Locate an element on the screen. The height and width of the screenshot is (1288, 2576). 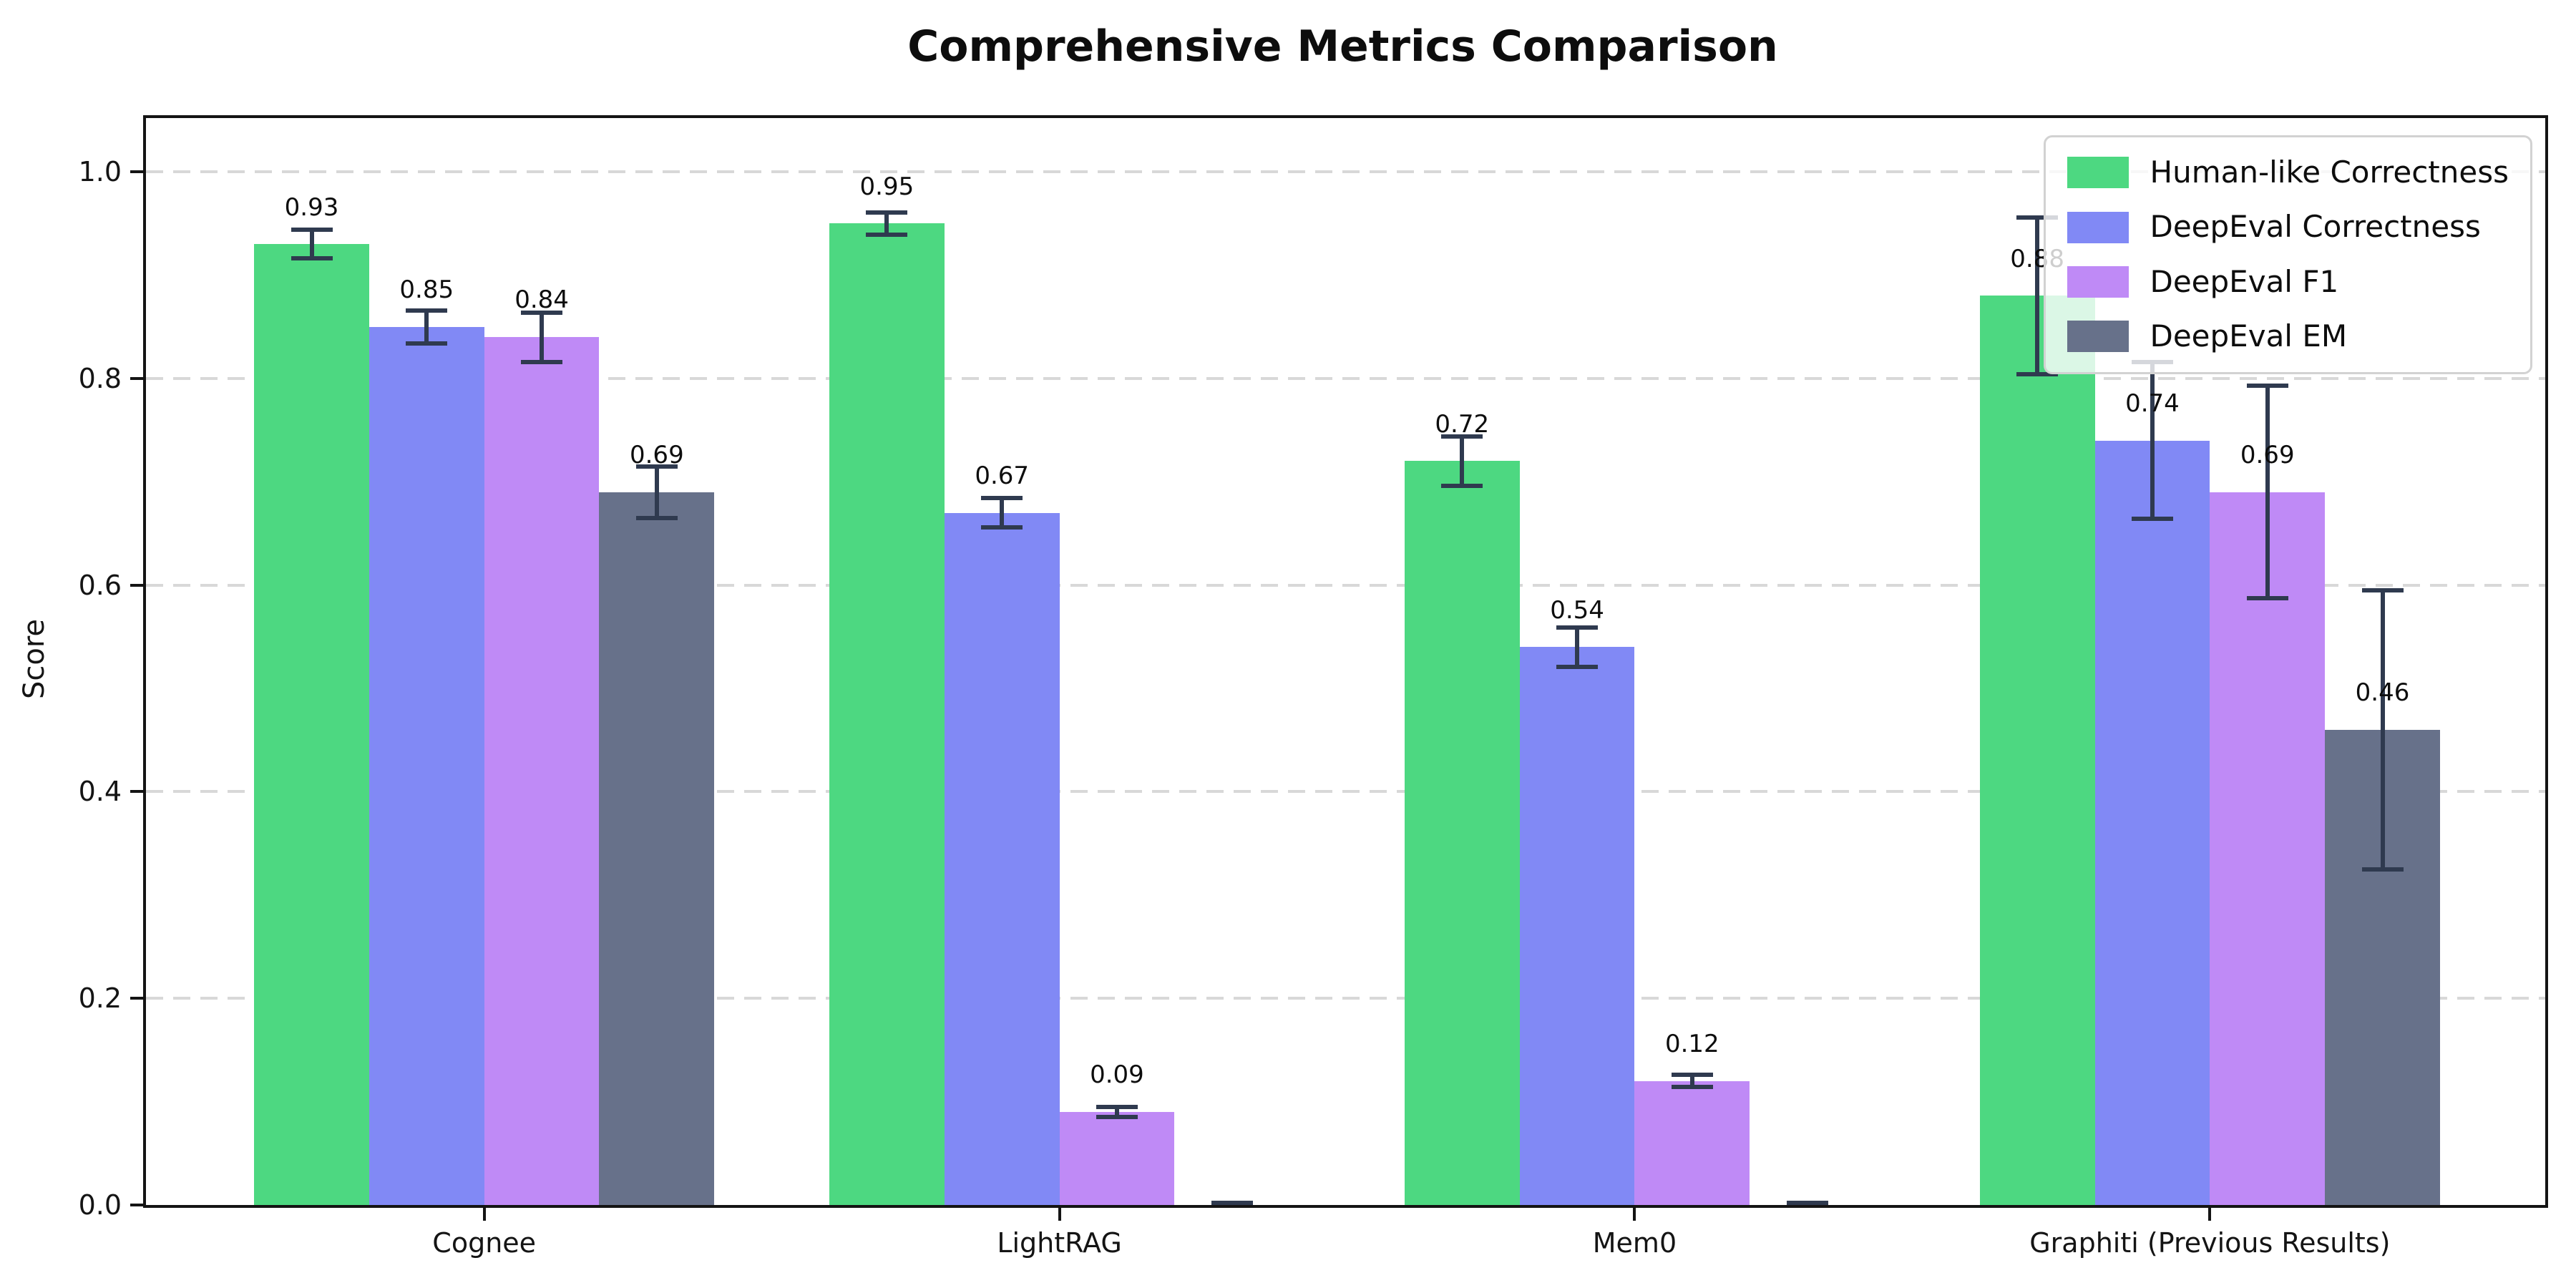
bar-value-label: 0.74 is located at coordinates (2152, 403).